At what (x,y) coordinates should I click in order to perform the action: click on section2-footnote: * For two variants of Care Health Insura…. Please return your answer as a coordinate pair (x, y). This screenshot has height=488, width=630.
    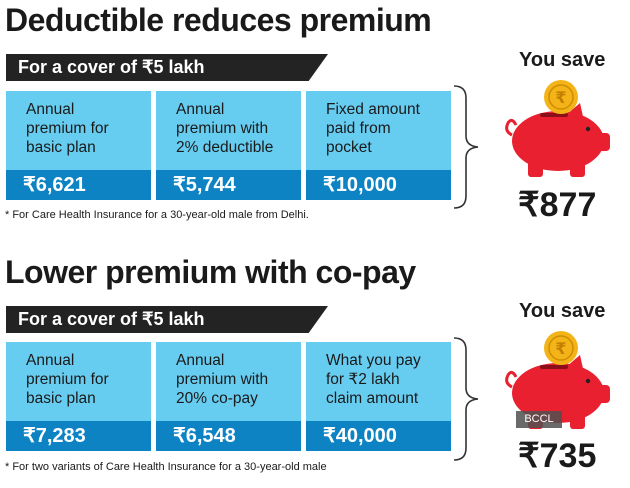
    Looking at the image, I should click on (166, 467).